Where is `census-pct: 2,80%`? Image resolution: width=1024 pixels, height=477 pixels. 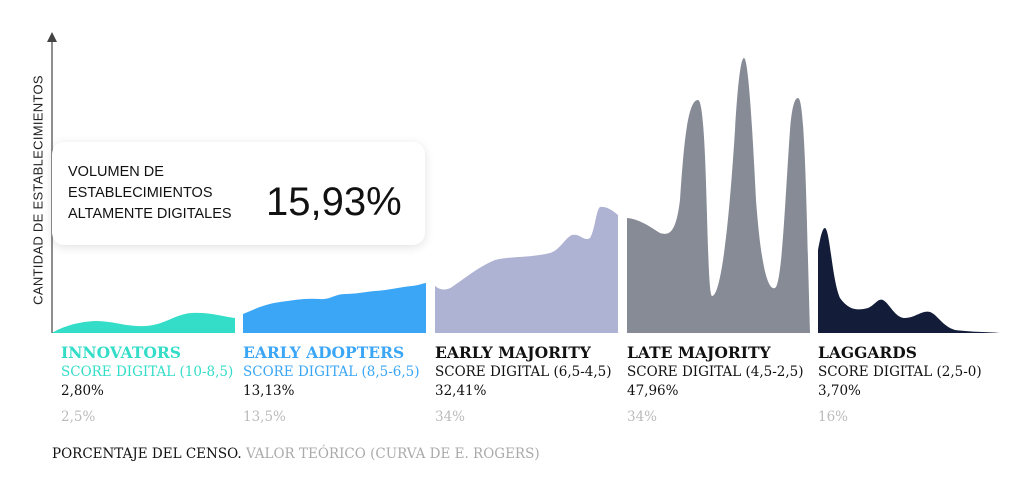 census-pct: 2,80% is located at coordinates (82, 391).